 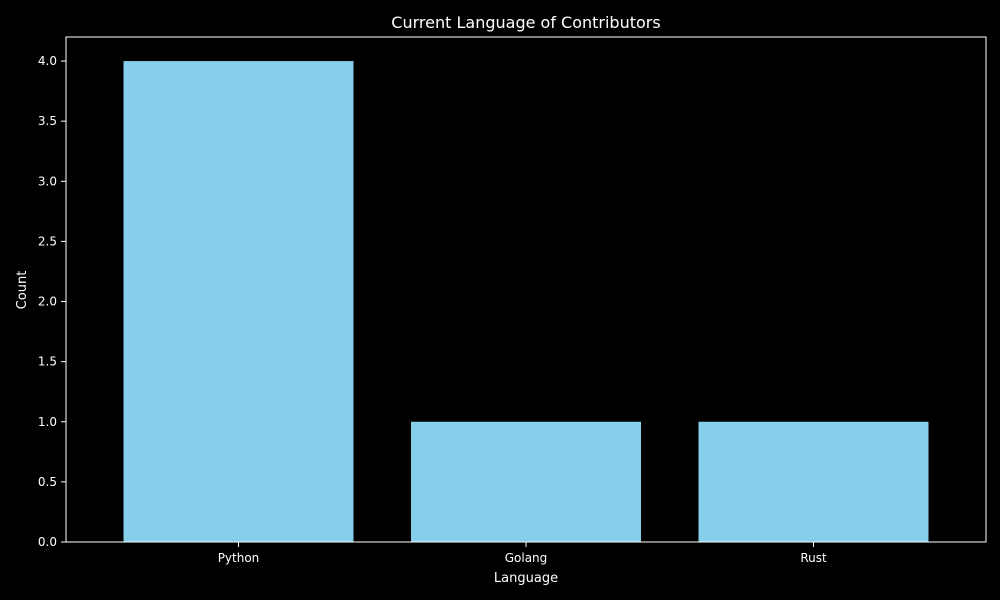 I want to click on y-tick-label: 3.0, so click(x=47, y=181).